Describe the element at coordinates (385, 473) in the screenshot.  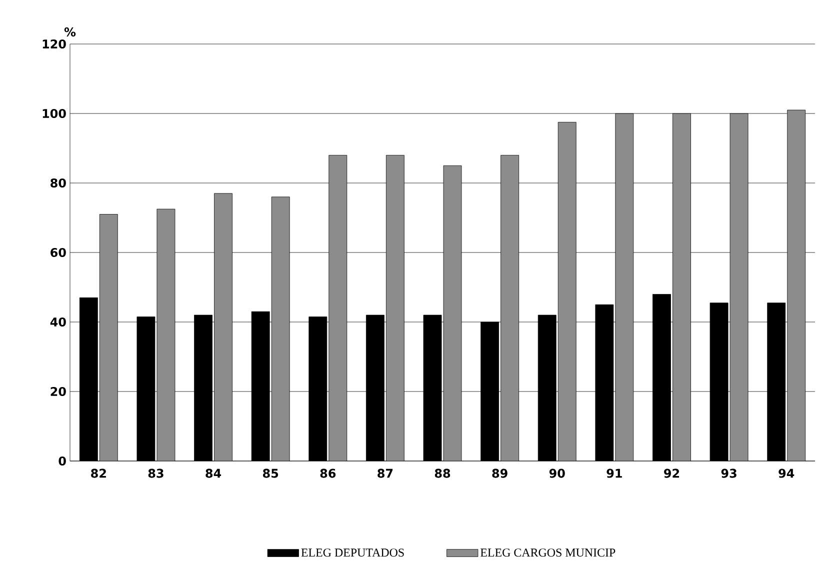
I see `x-tick-label: 87` at that location.